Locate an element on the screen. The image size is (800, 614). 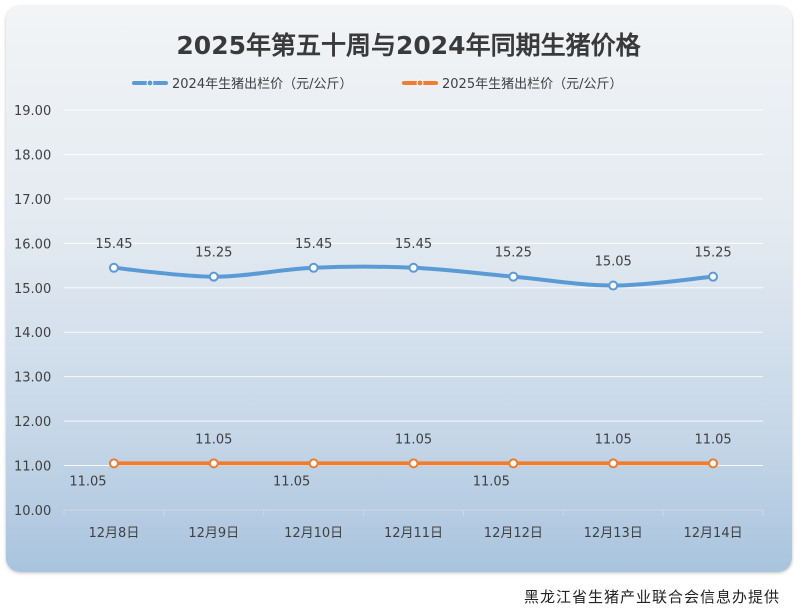
y-tick-label: 15.00 is located at coordinates (32, 289).